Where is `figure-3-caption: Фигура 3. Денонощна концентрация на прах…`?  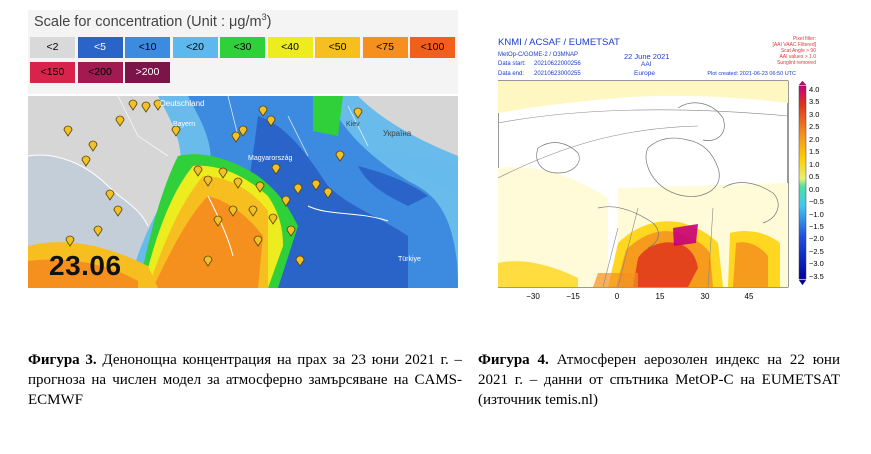
figure-3-caption: Фигура 3. Денонощна концентрация на прах… is located at coordinates (245, 380).